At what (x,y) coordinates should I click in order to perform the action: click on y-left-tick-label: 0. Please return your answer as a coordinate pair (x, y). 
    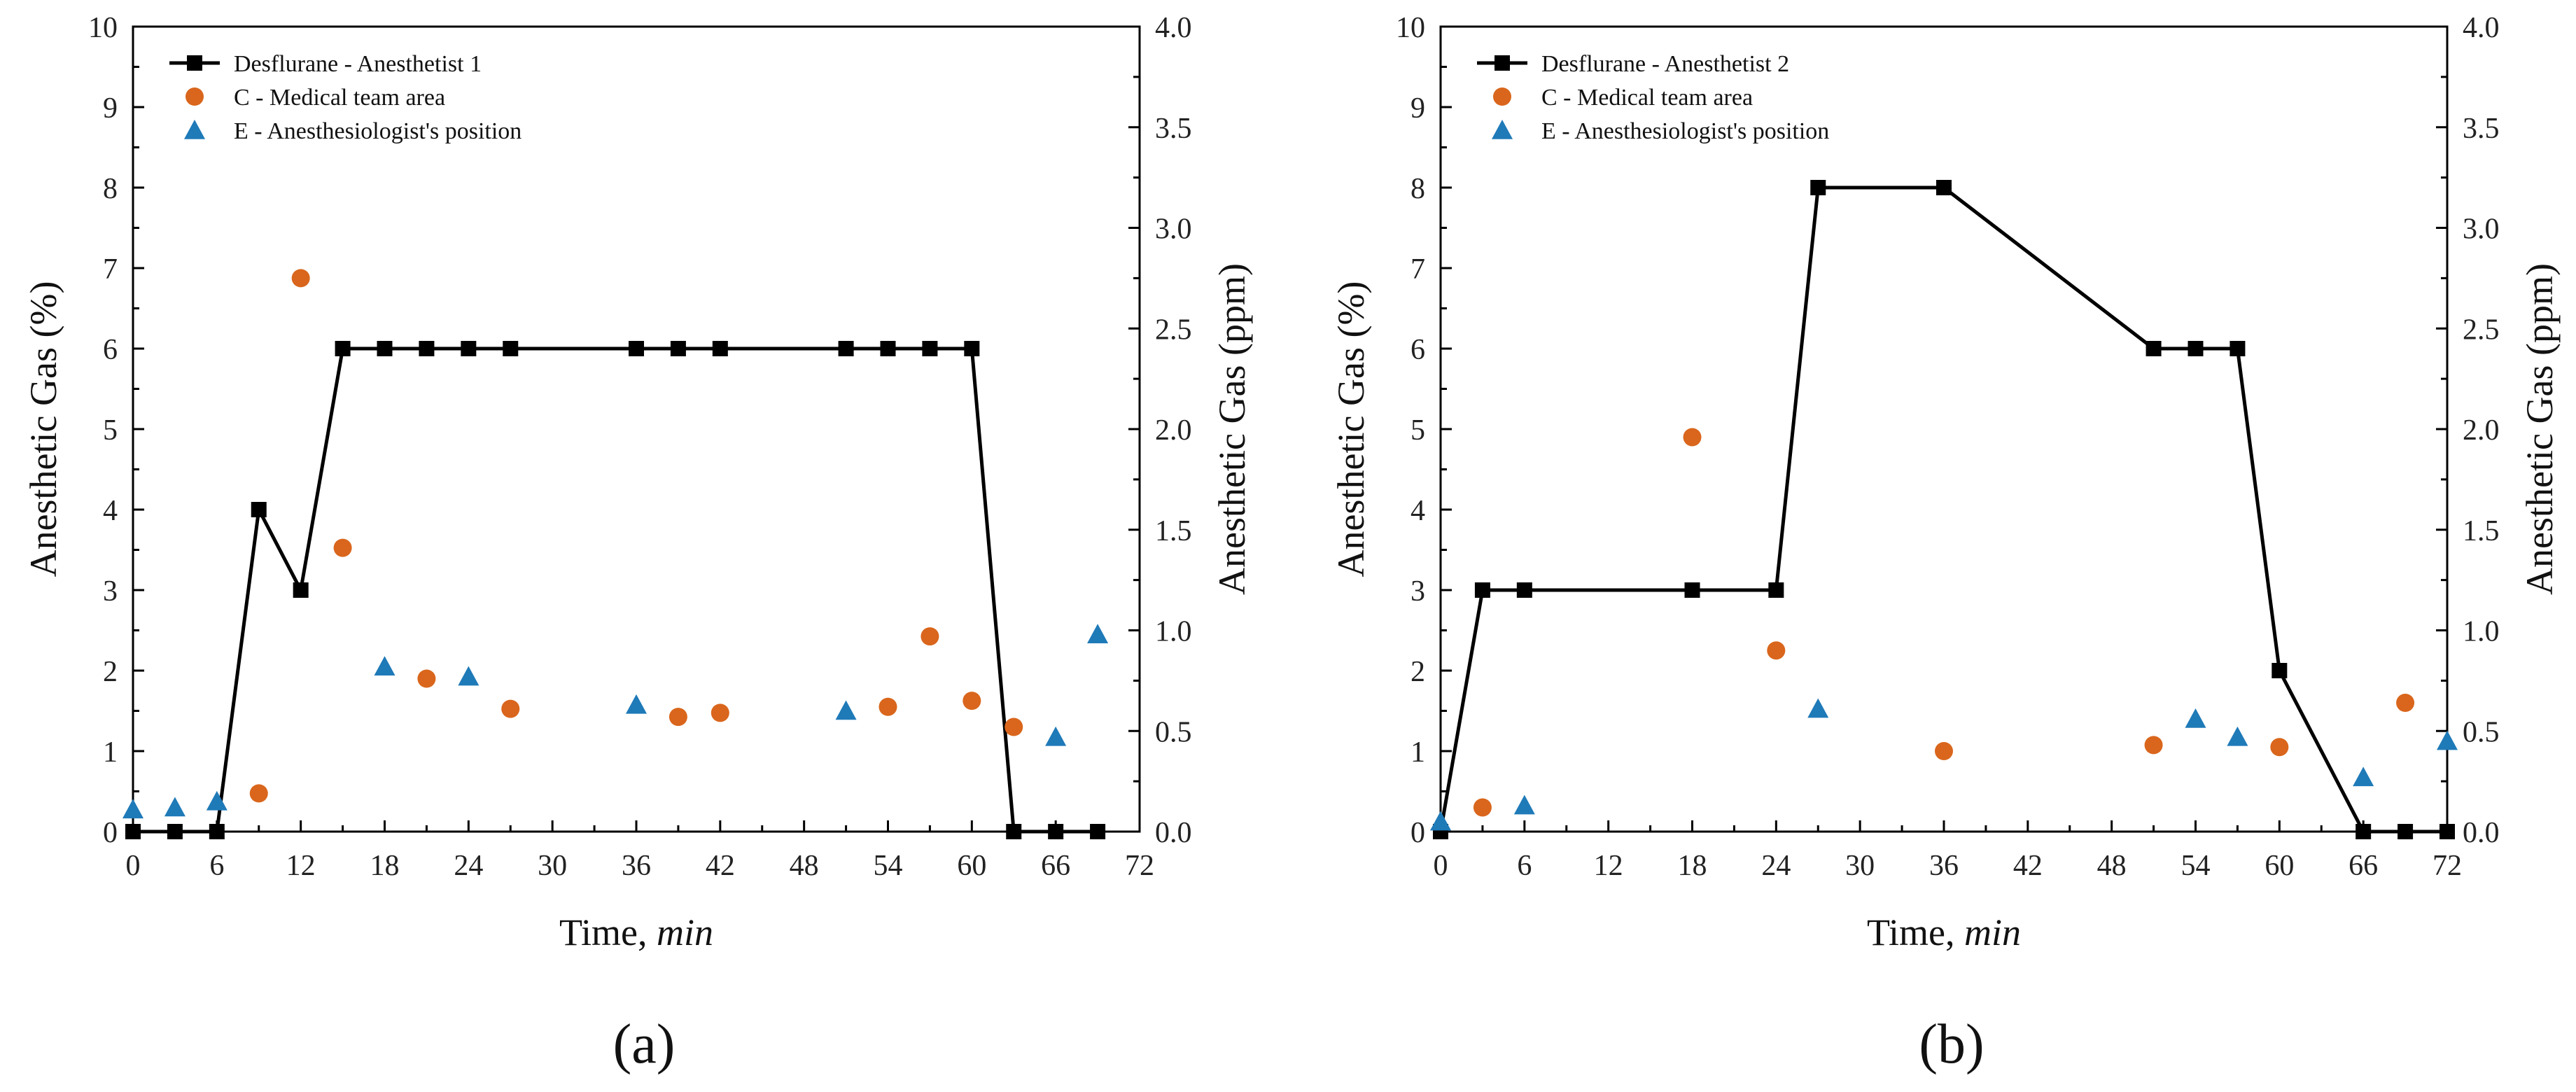
    Looking at the image, I should click on (110, 833).